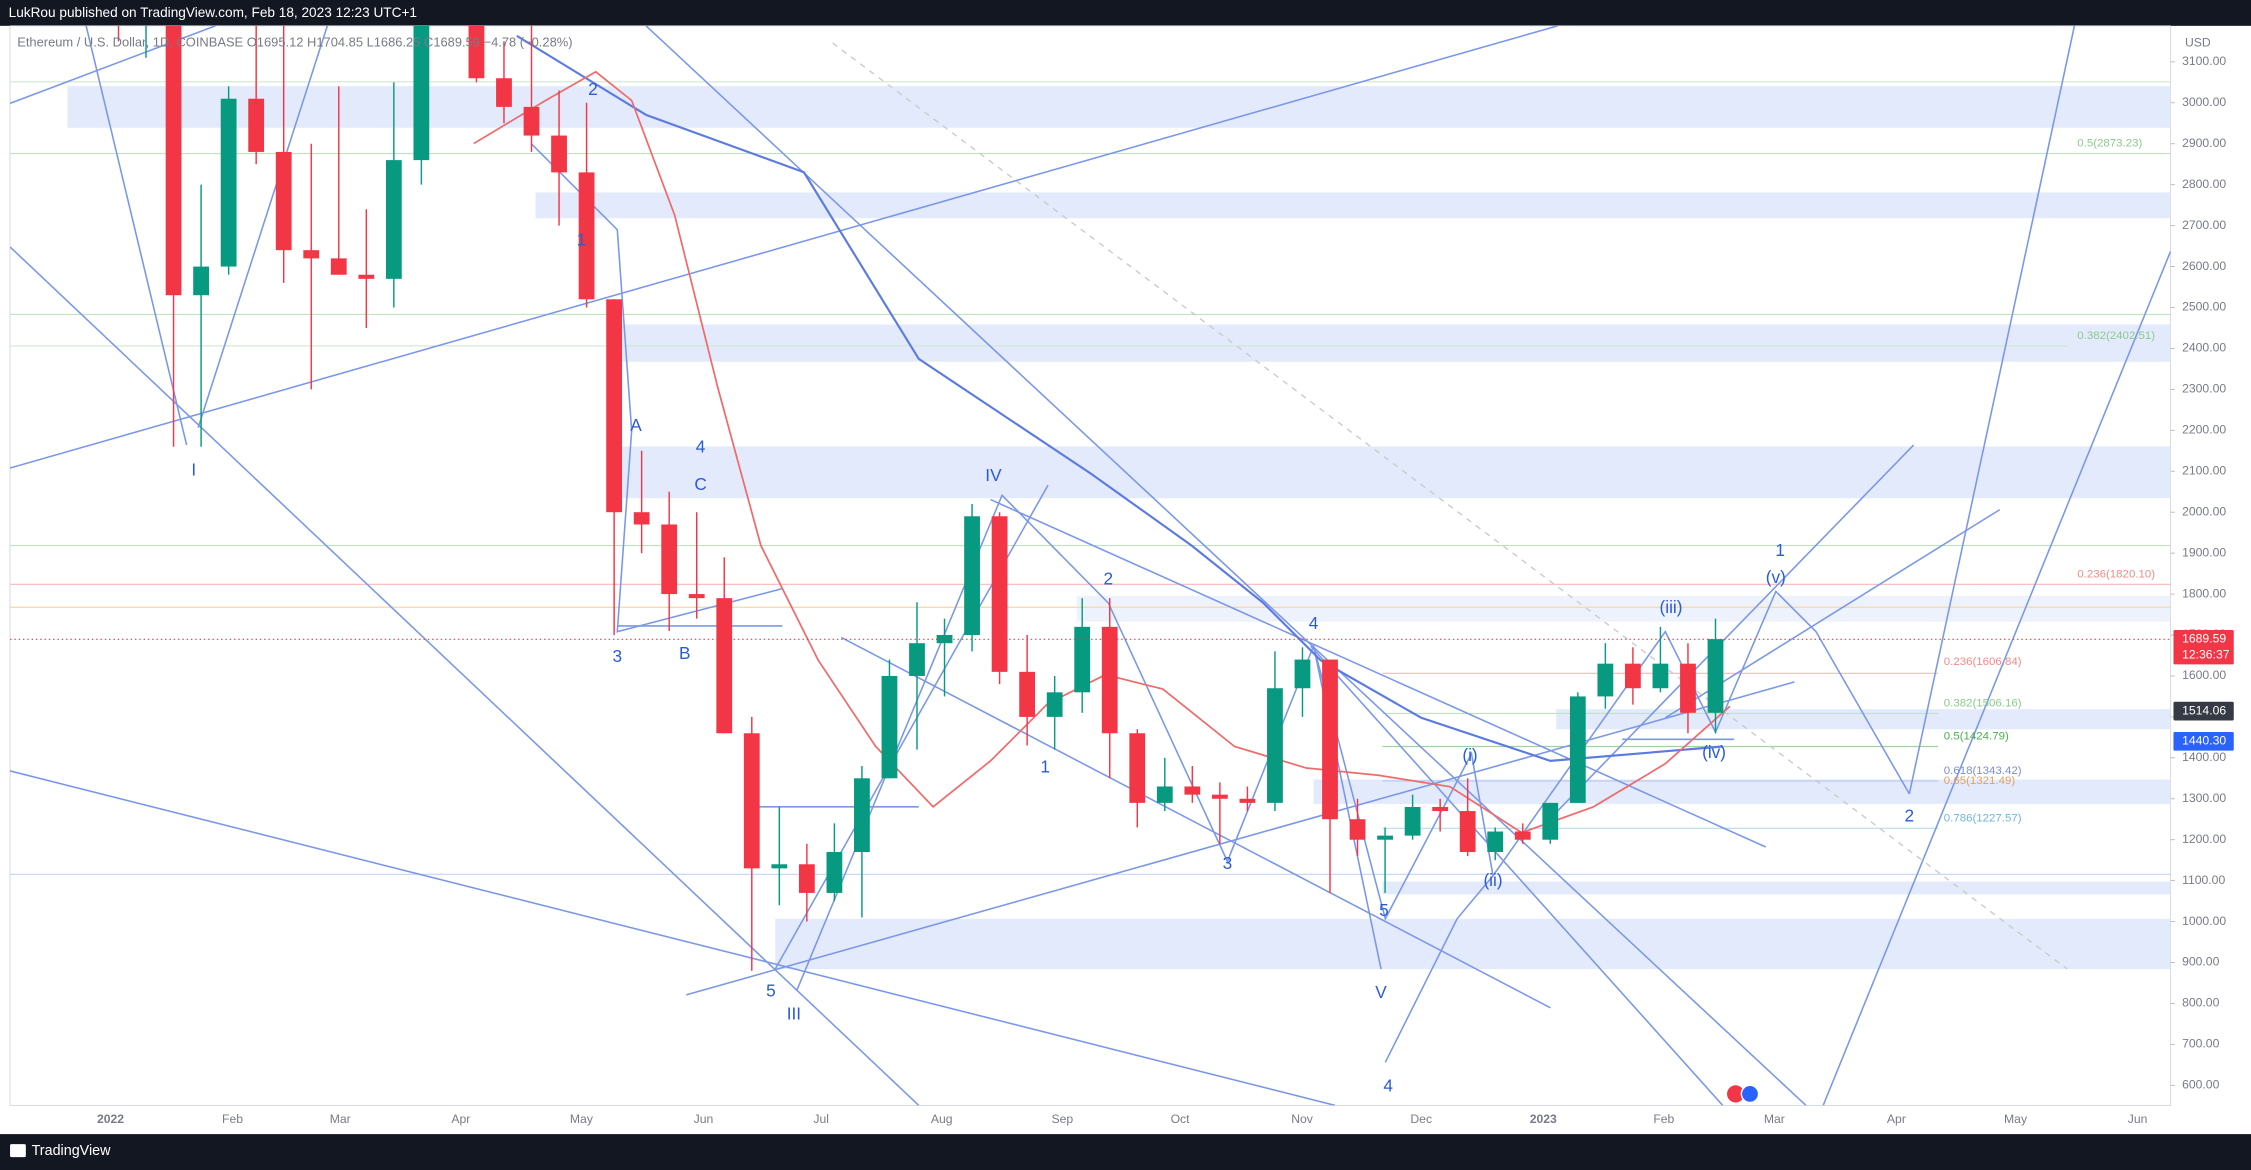  Describe the element at coordinates (794, 1014) in the screenshot. I see `wave-label: III` at that location.